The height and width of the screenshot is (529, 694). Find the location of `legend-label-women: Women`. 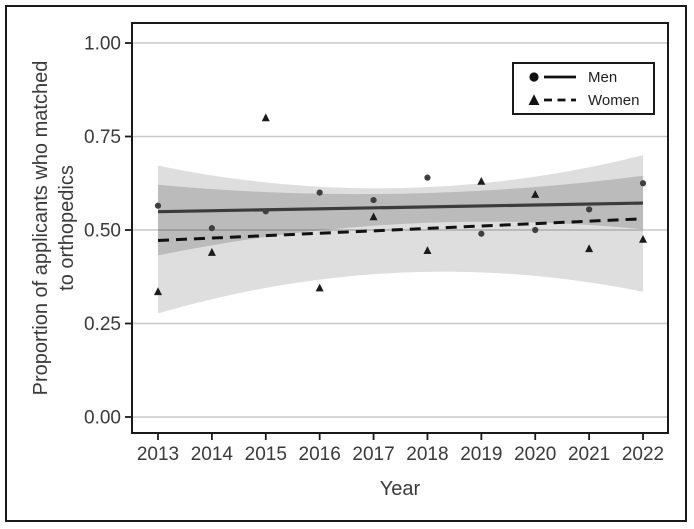

legend-label-women: Women is located at coordinates (614, 100).